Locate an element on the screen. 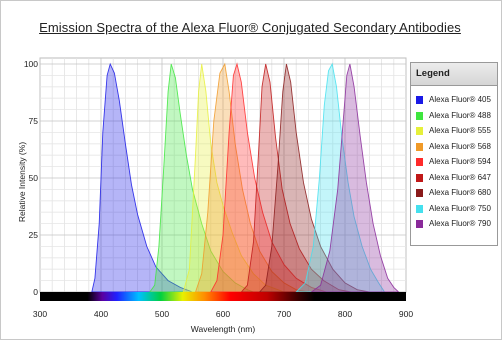 Image resolution: width=502 pixels, height=340 pixels. legend-label: Alexa Fluor® 568 is located at coordinates (460, 146).